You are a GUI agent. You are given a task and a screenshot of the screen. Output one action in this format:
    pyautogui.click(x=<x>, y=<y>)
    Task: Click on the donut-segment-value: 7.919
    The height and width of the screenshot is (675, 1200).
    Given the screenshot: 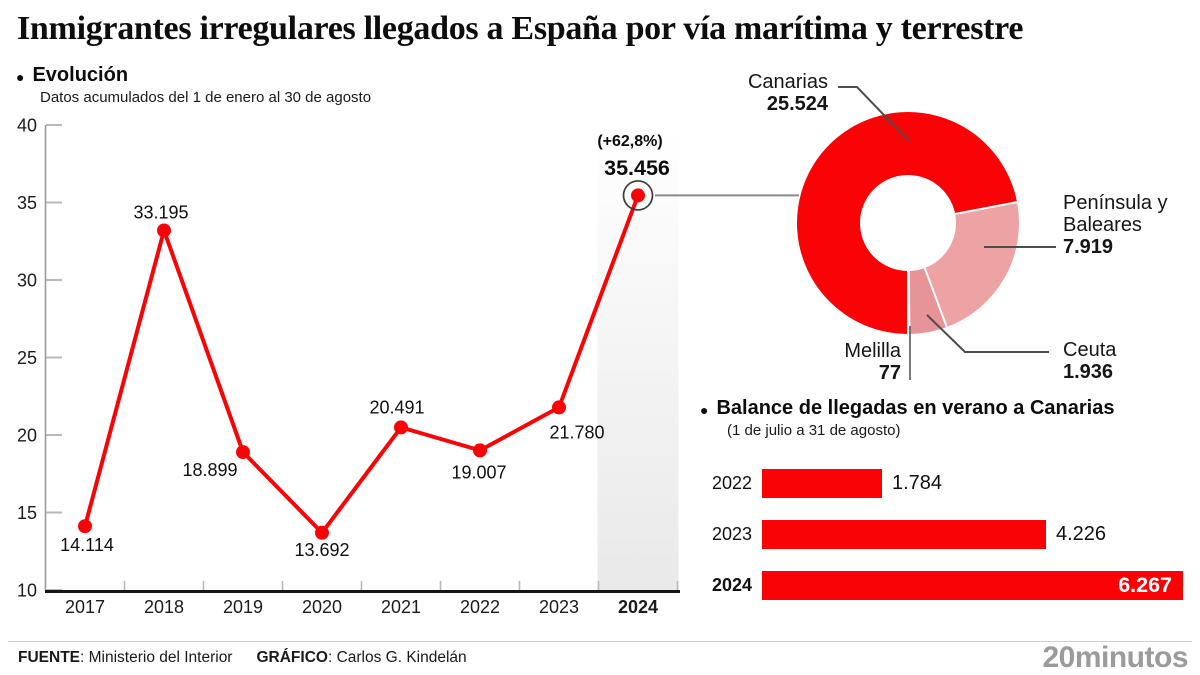 What is the action you would take?
    pyautogui.click(x=1088, y=247)
    